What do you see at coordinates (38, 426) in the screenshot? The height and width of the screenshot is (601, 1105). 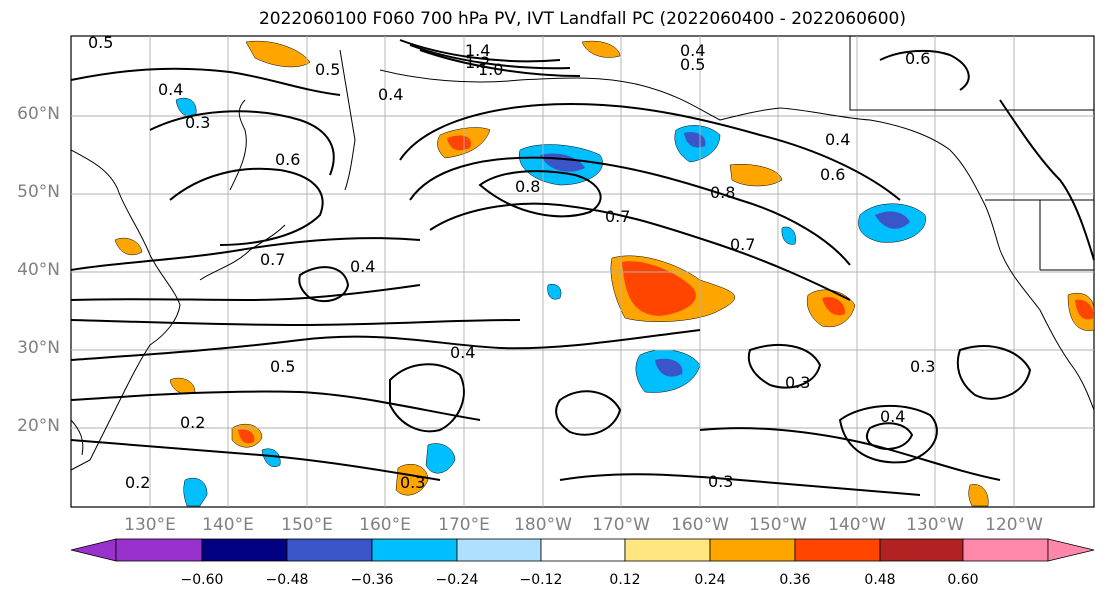 I see `lat-label: 20°N` at bounding box center [38, 426].